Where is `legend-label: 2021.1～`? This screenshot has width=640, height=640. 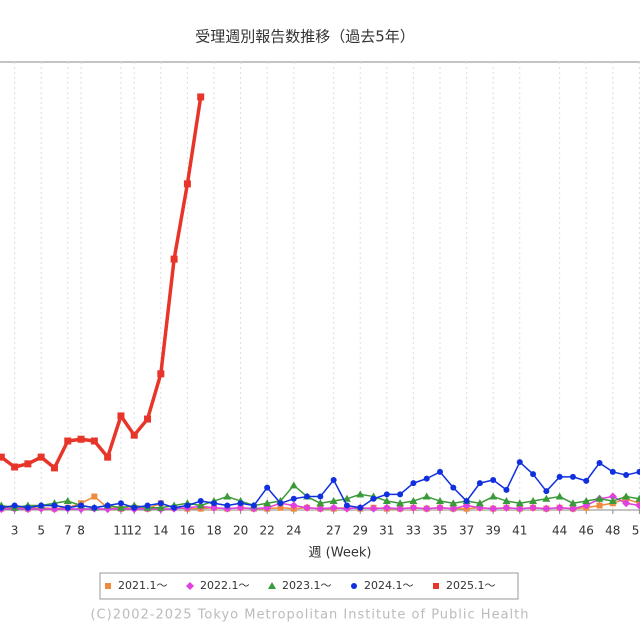
legend-label: 2021.1～ is located at coordinates (143, 585).